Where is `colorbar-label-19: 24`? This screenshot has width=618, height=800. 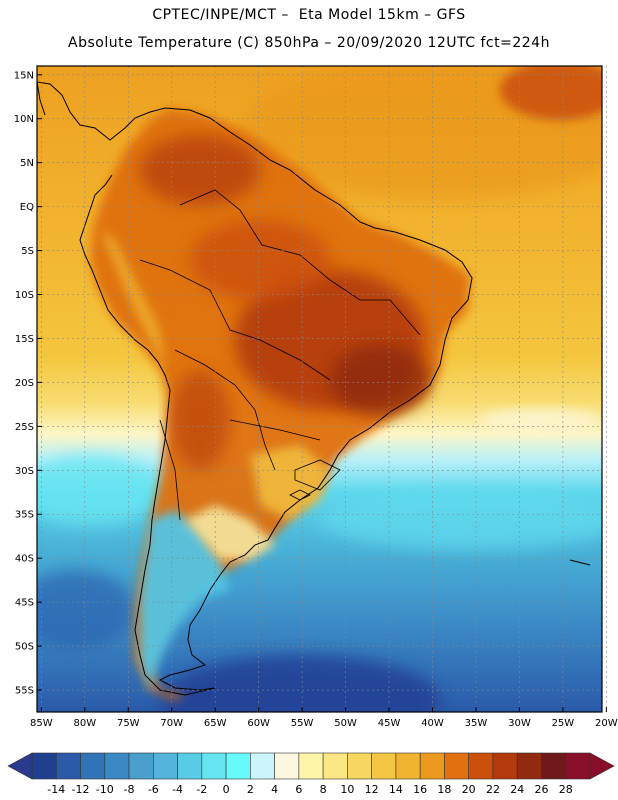 colorbar-label-19: 24 is located at coordinates (517, 789).